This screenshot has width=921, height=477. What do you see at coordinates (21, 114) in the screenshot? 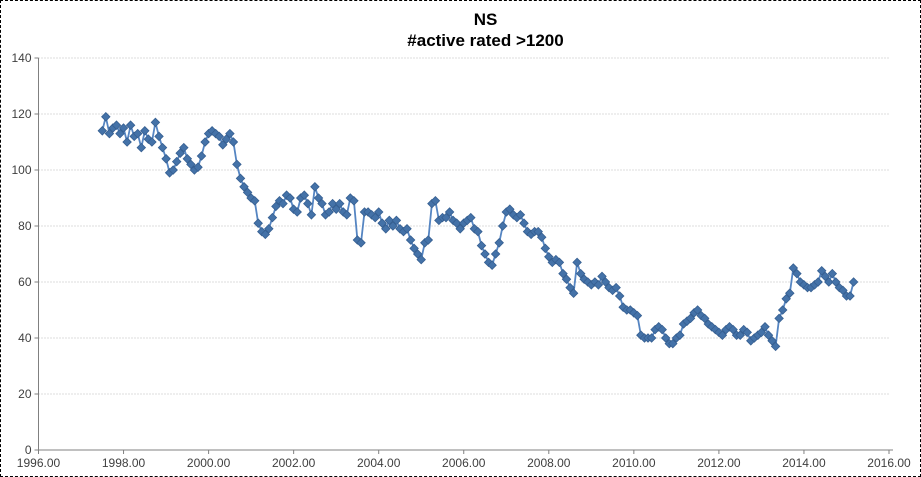
I see `y-tick-label: 120` at bounding box center [21, 114].